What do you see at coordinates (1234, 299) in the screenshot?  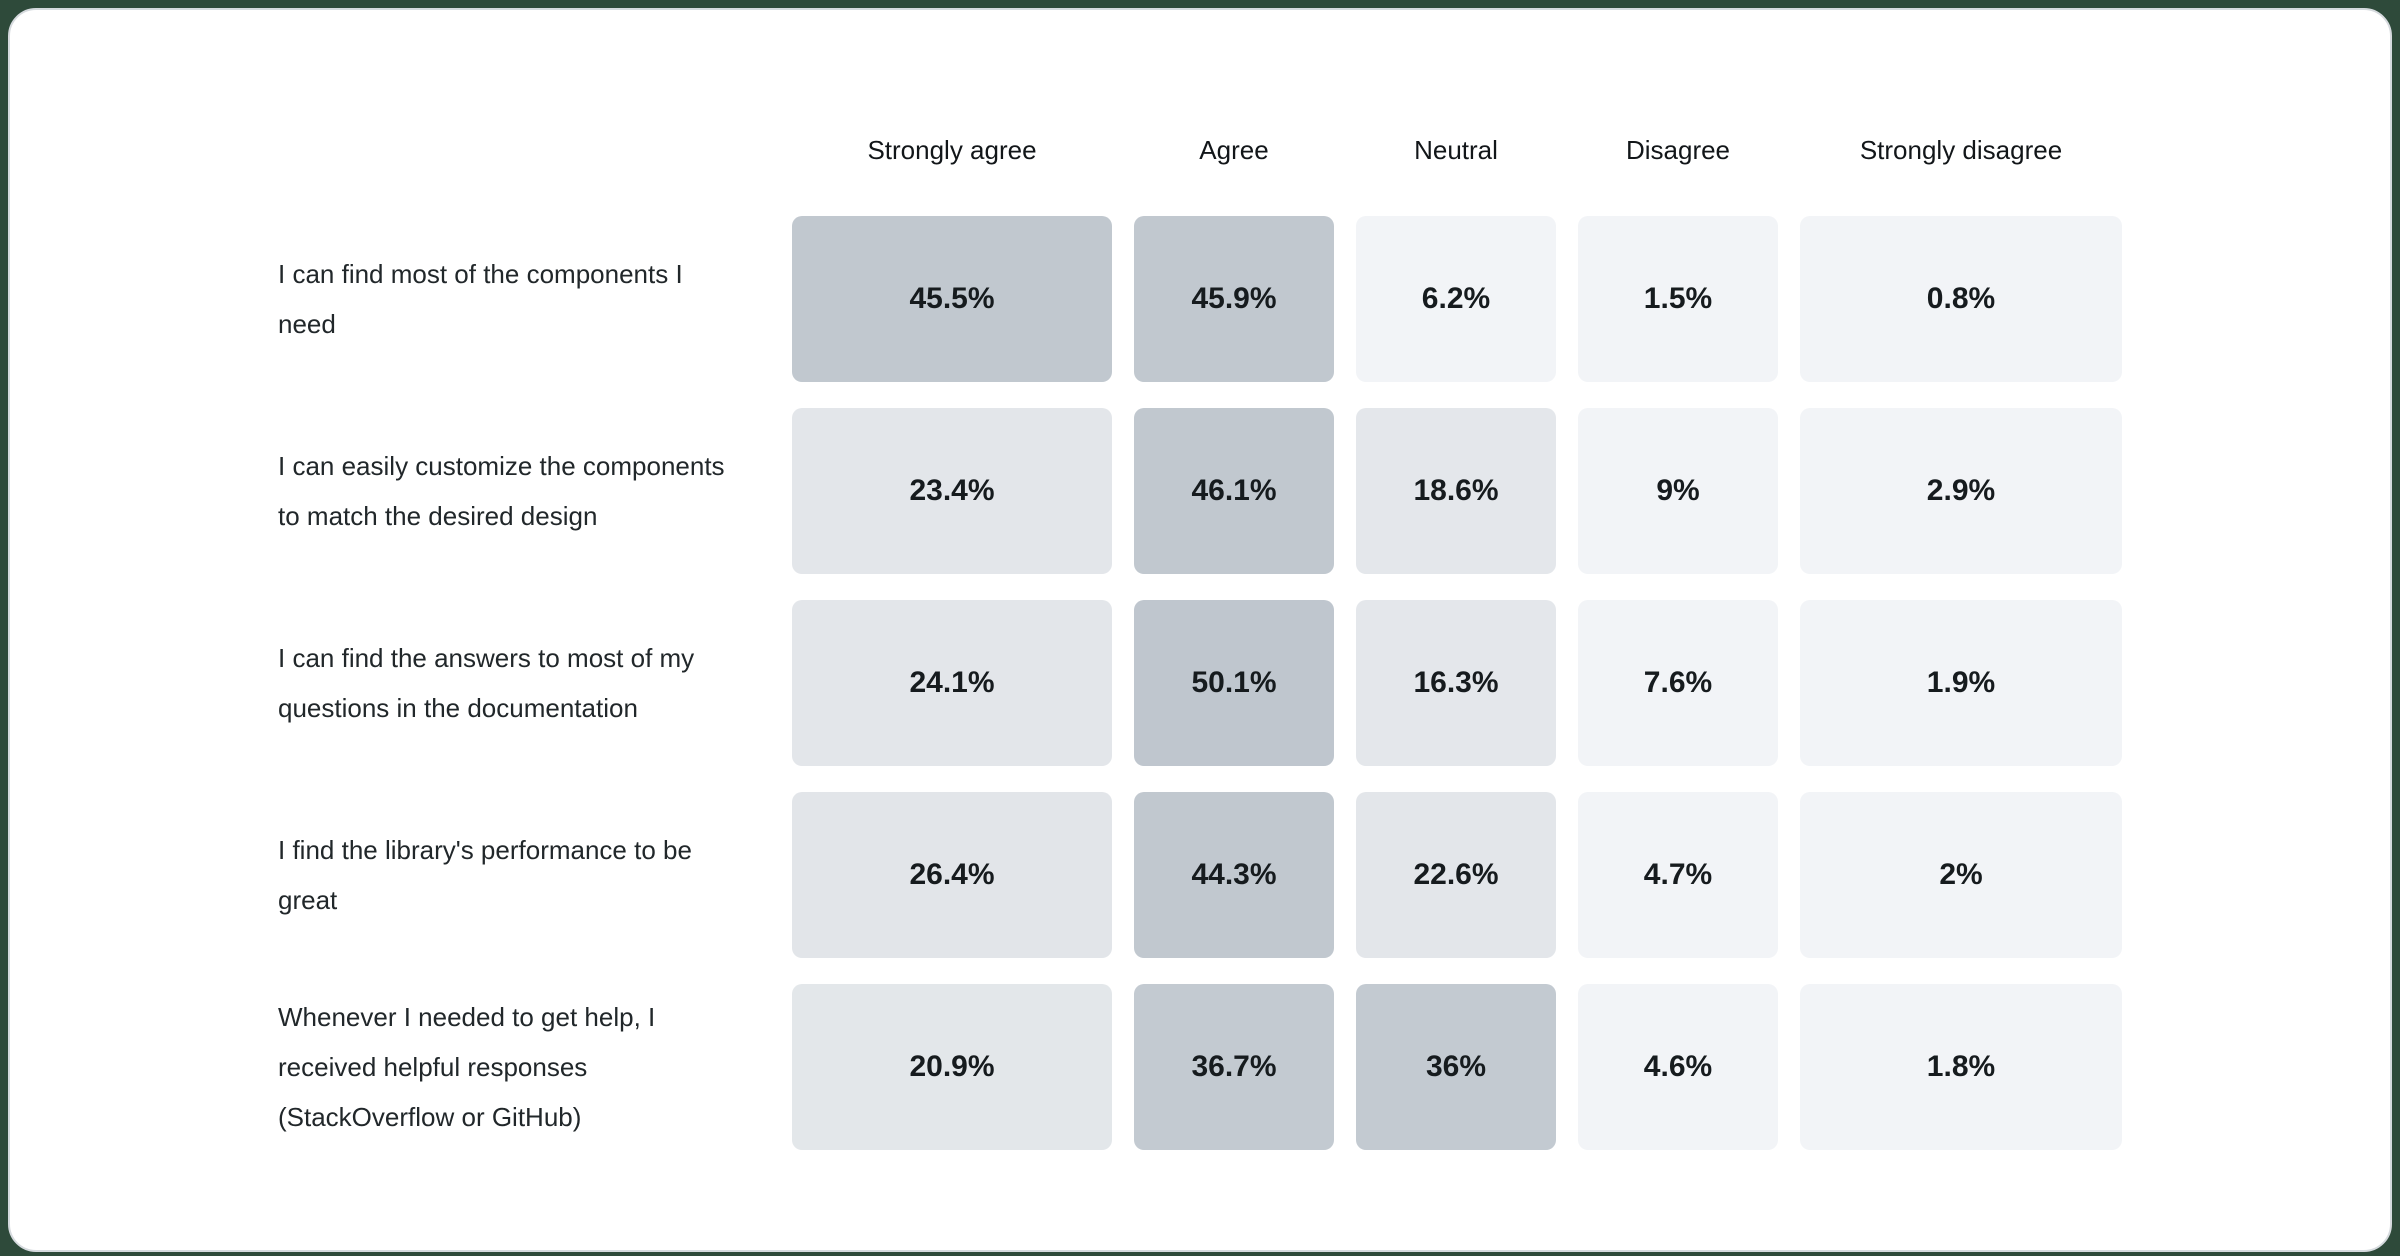 I see `heatmap-cell: 45.9%` at bounding box center [1234, 299].